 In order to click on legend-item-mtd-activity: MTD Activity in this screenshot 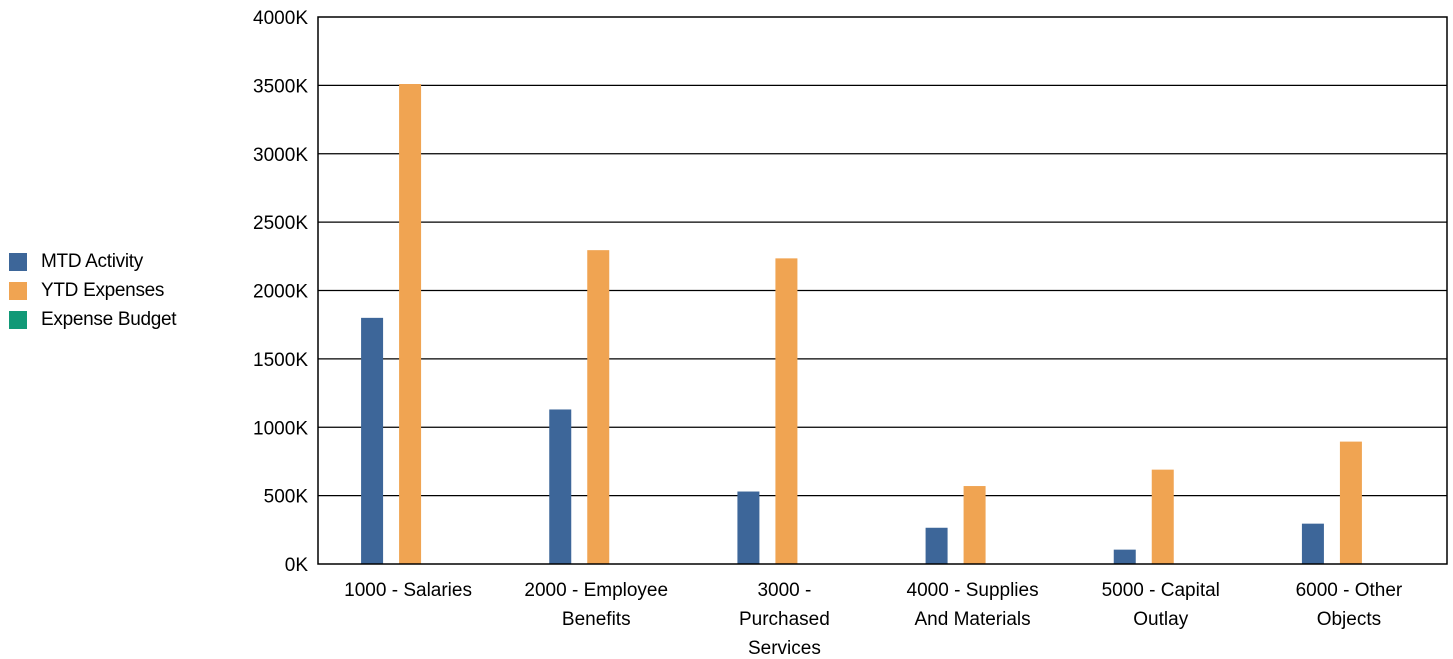, I will do `click(92, 261)`.